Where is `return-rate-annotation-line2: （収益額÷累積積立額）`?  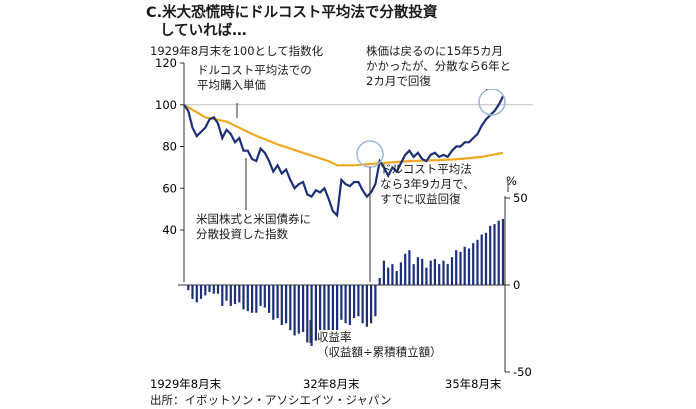
return-rate-annotation-line2: （収益額÷累積積立額） is located at coordinates (379, 352).